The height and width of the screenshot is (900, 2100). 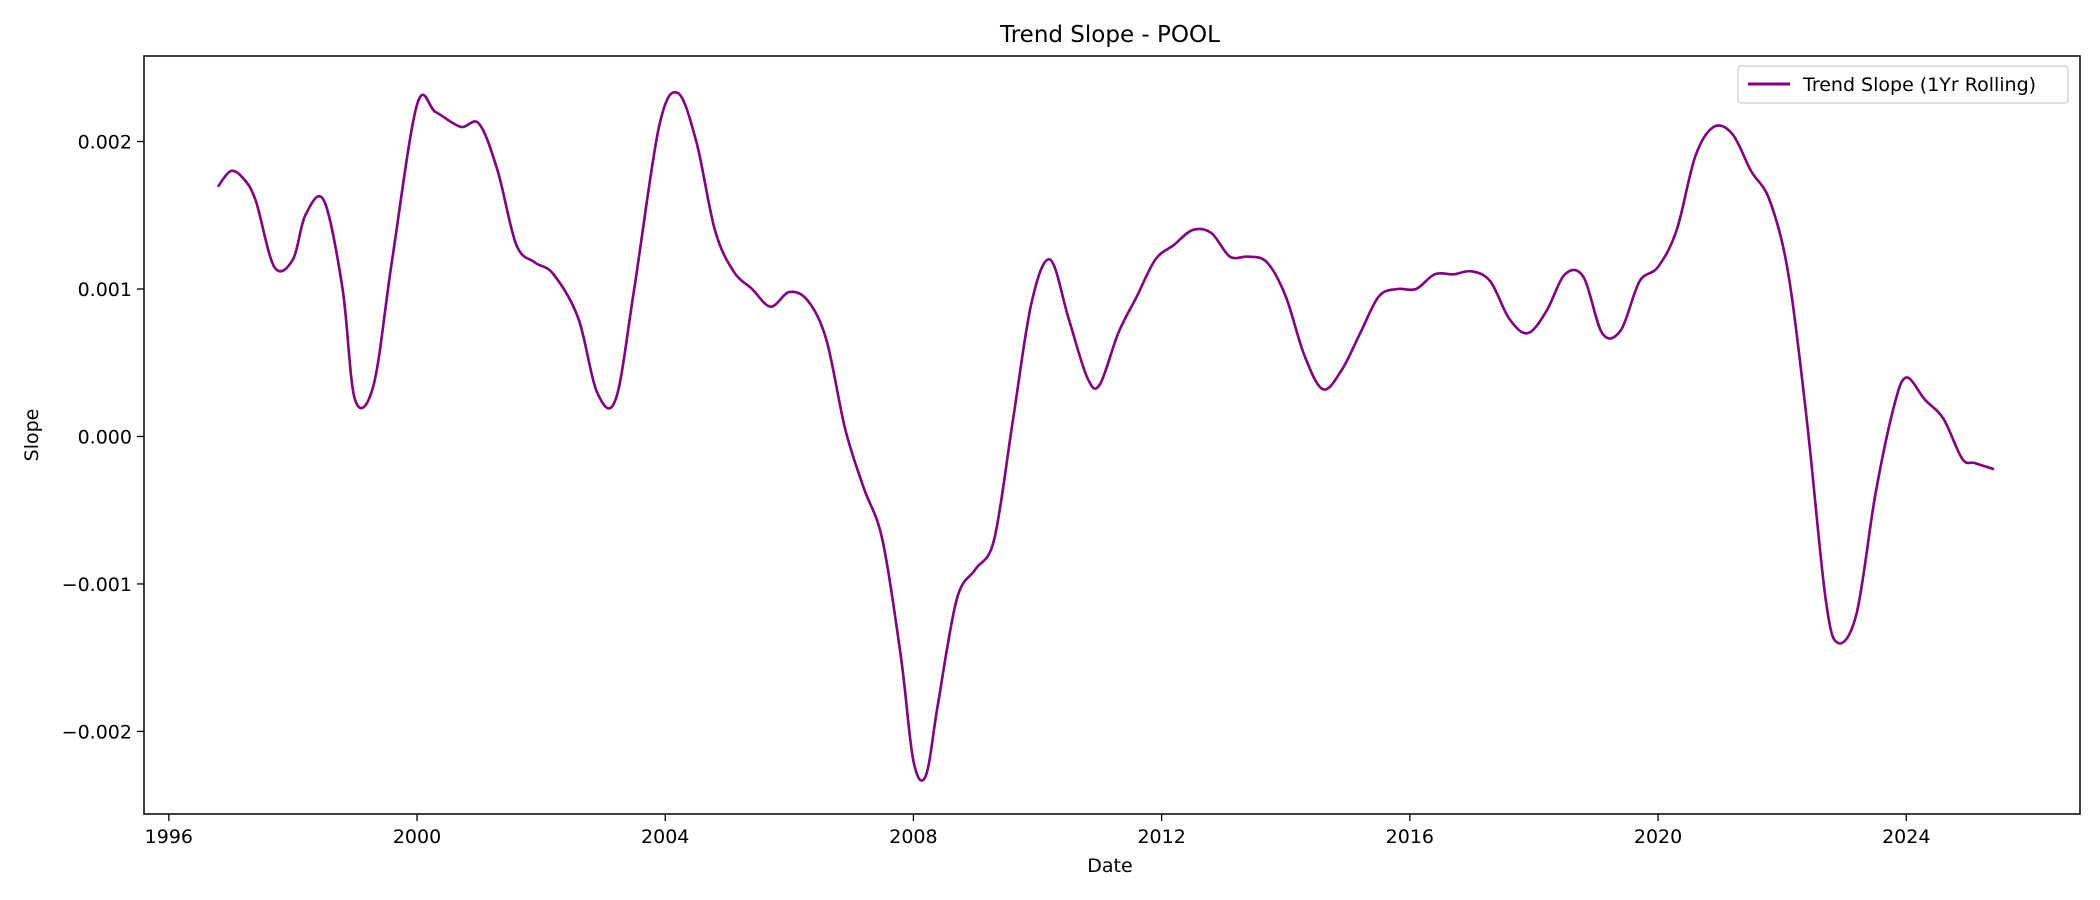 What do you see at coordinates (417, 837) in the screenshot?
I see `x-tick-label: 2000` at bounding box center [417, 837].